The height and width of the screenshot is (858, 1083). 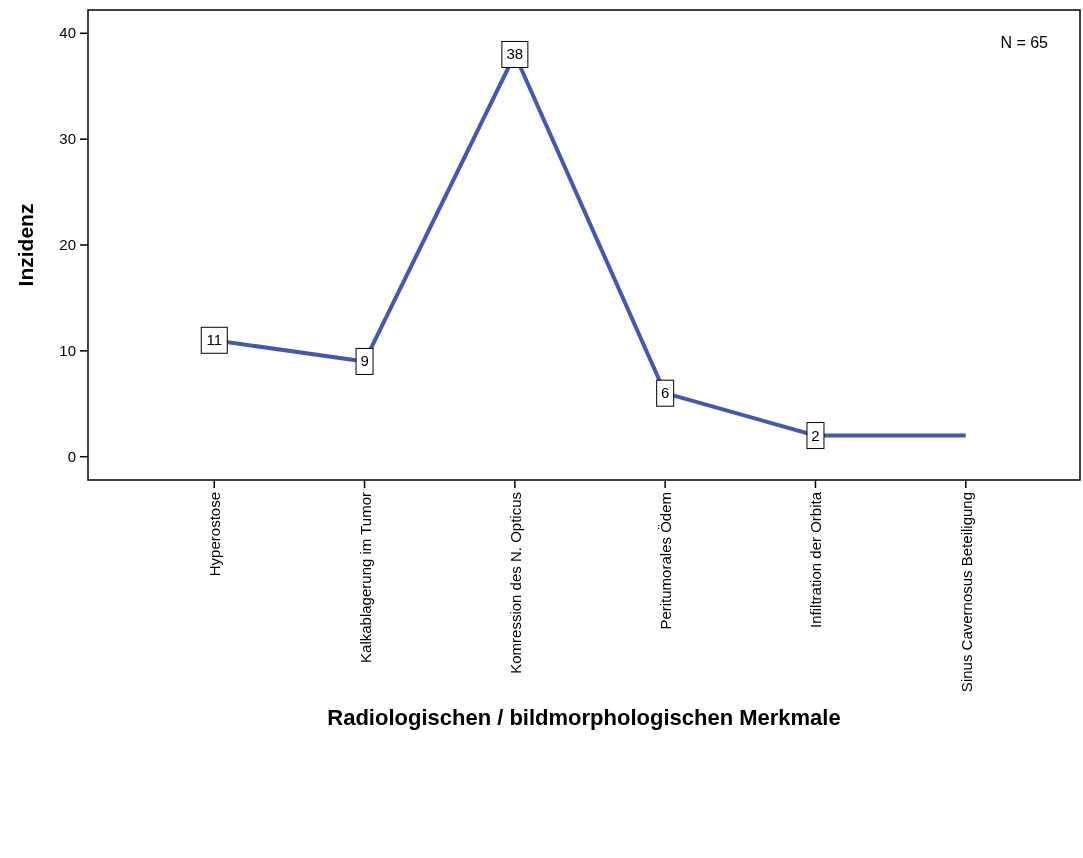 What do you see at coordinates (25, 245) in the screenshot?
I see `y-axis-title: Inzidenz` at bounding box center [25, 245].